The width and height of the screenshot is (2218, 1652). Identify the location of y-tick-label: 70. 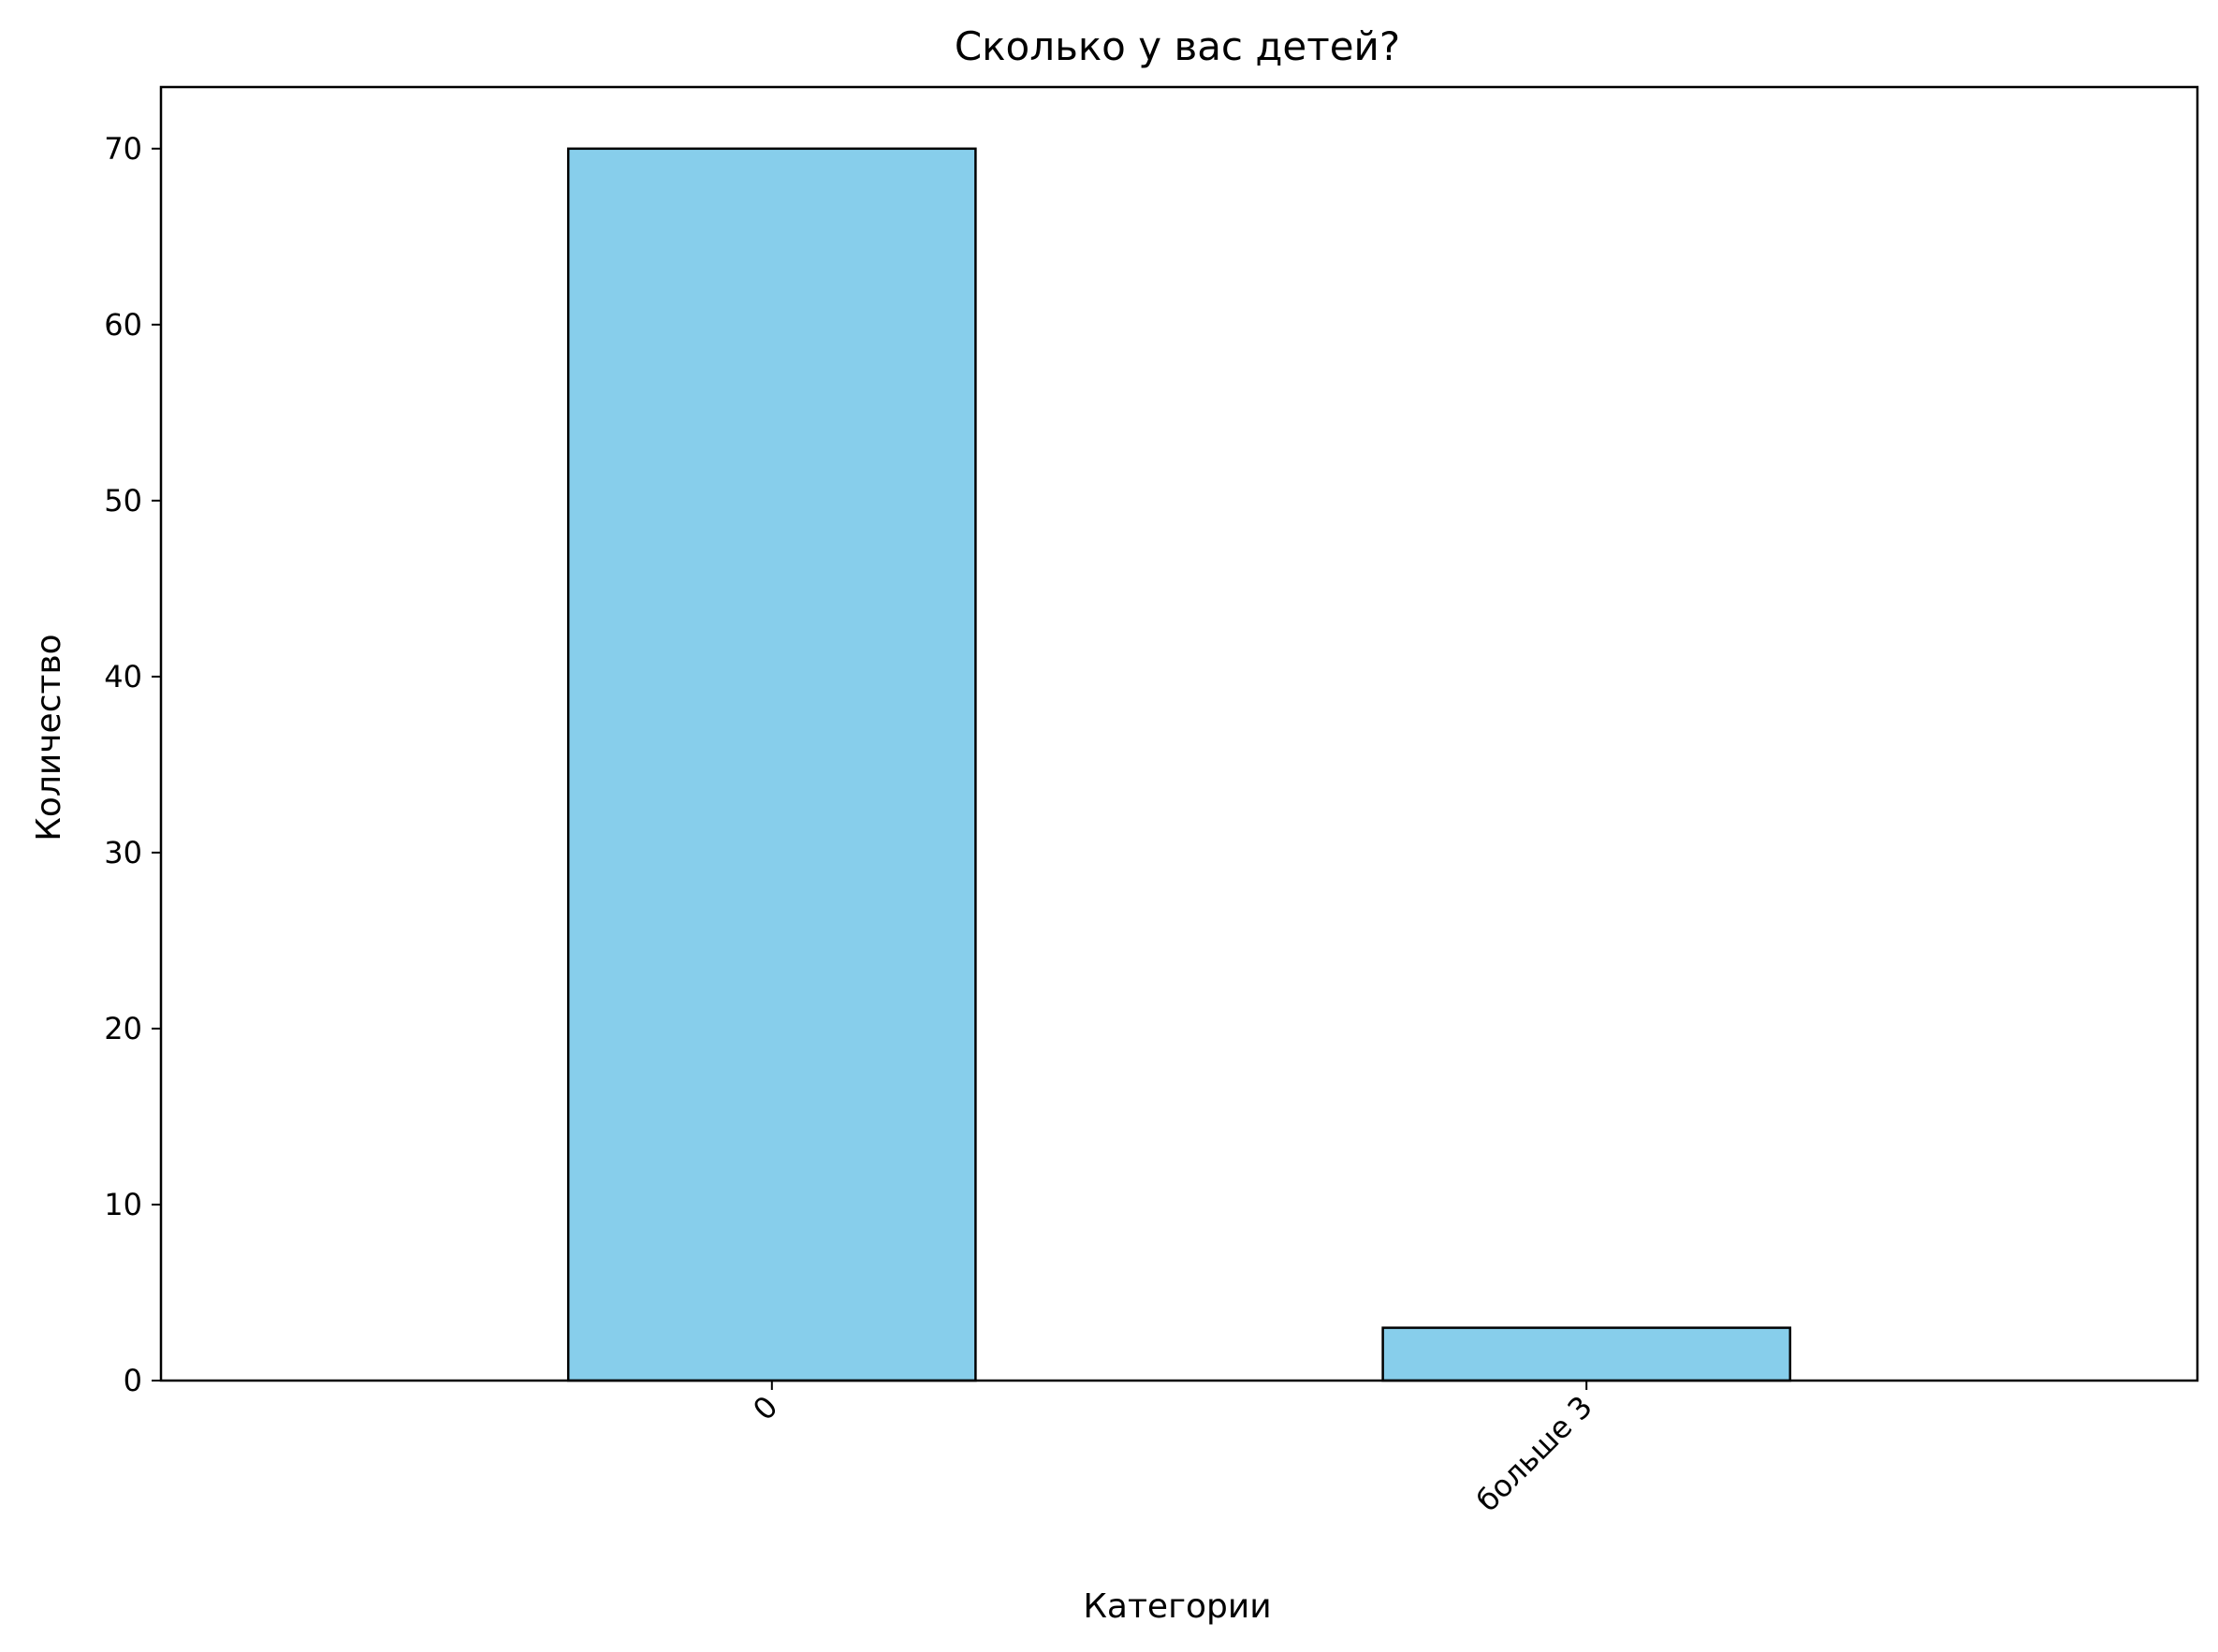
(123, 149).